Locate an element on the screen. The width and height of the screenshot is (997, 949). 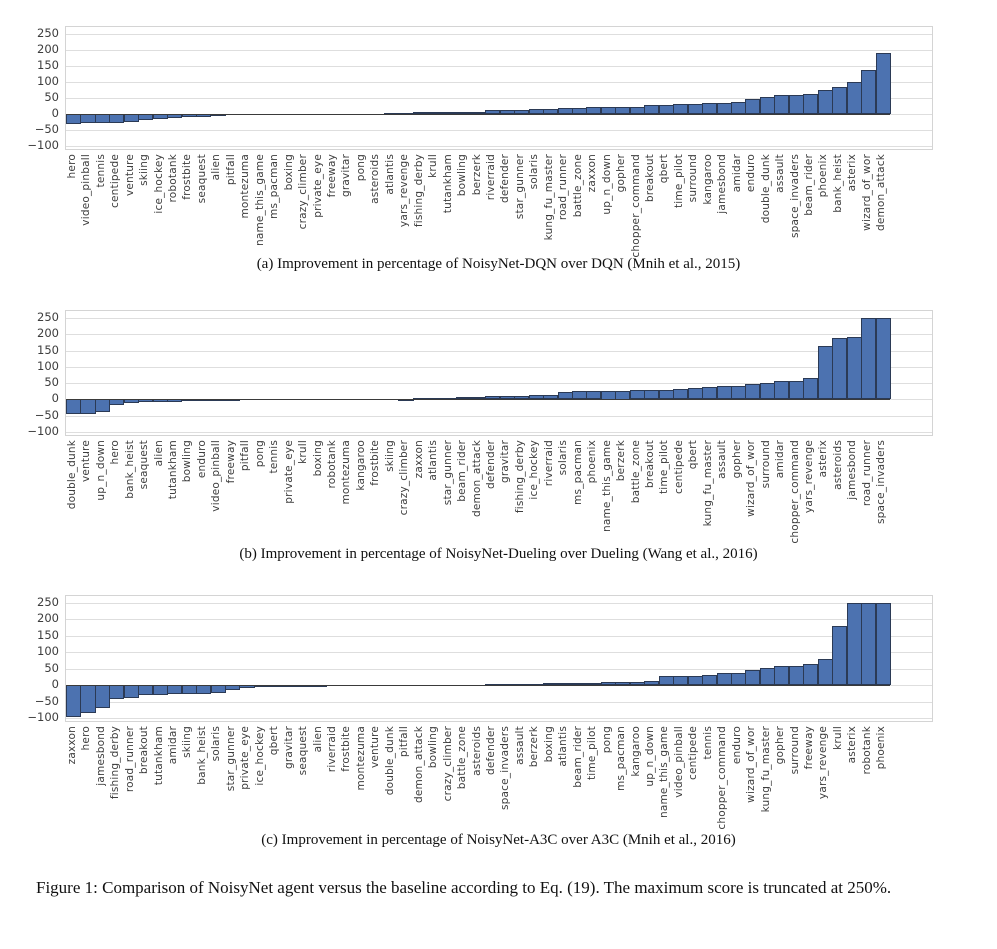
bar-solaris is located at coordinates (218, 689).